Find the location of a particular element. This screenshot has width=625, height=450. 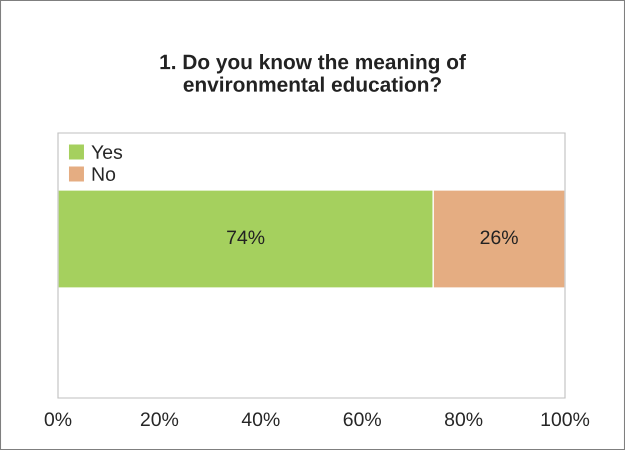

legend-label: No is located at coordinates (104, 174).